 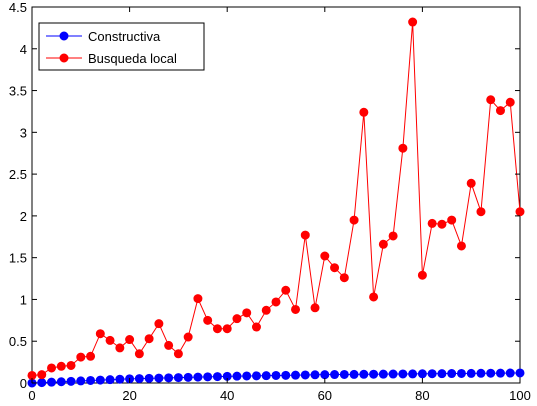 I want to click on legend-box, so click(x=121, y=46).